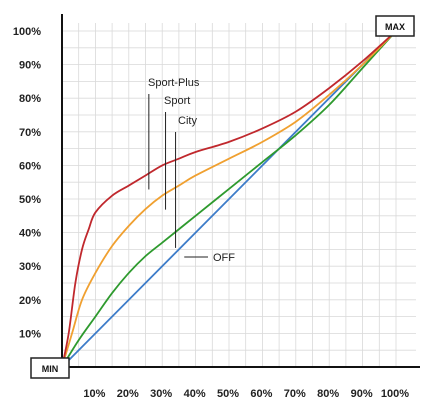 Image resolution: width=442 pixels, height=411 pixels. What do you see at coordinates (328, 394) in the screenshot?
I see `x-tick-label: 80%` at bounding box center [328, 394].